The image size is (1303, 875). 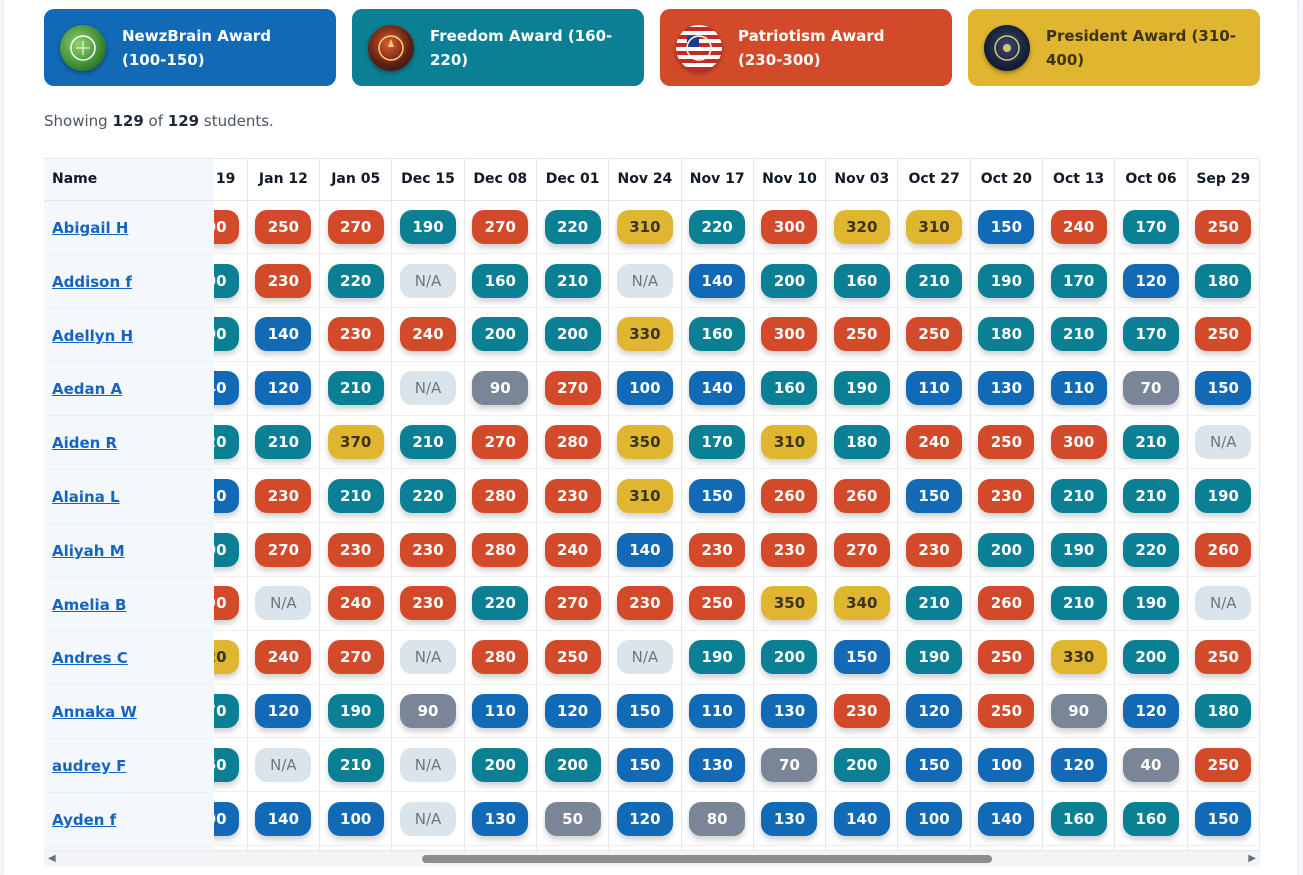 I want to click on scroll-left-arrow-icon: ◀, so click(x=52, y=858).